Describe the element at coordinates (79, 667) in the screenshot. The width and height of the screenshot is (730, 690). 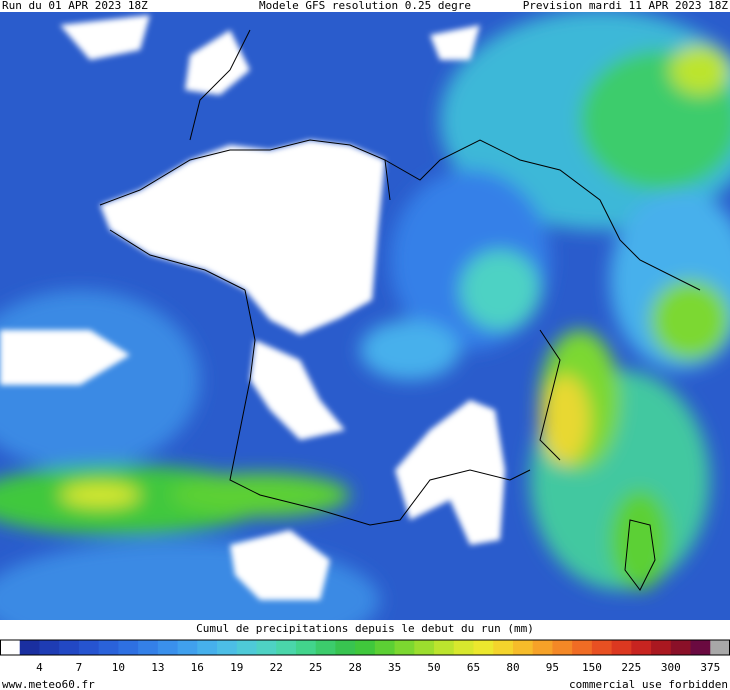
I see `legend-label: 7` at that location.